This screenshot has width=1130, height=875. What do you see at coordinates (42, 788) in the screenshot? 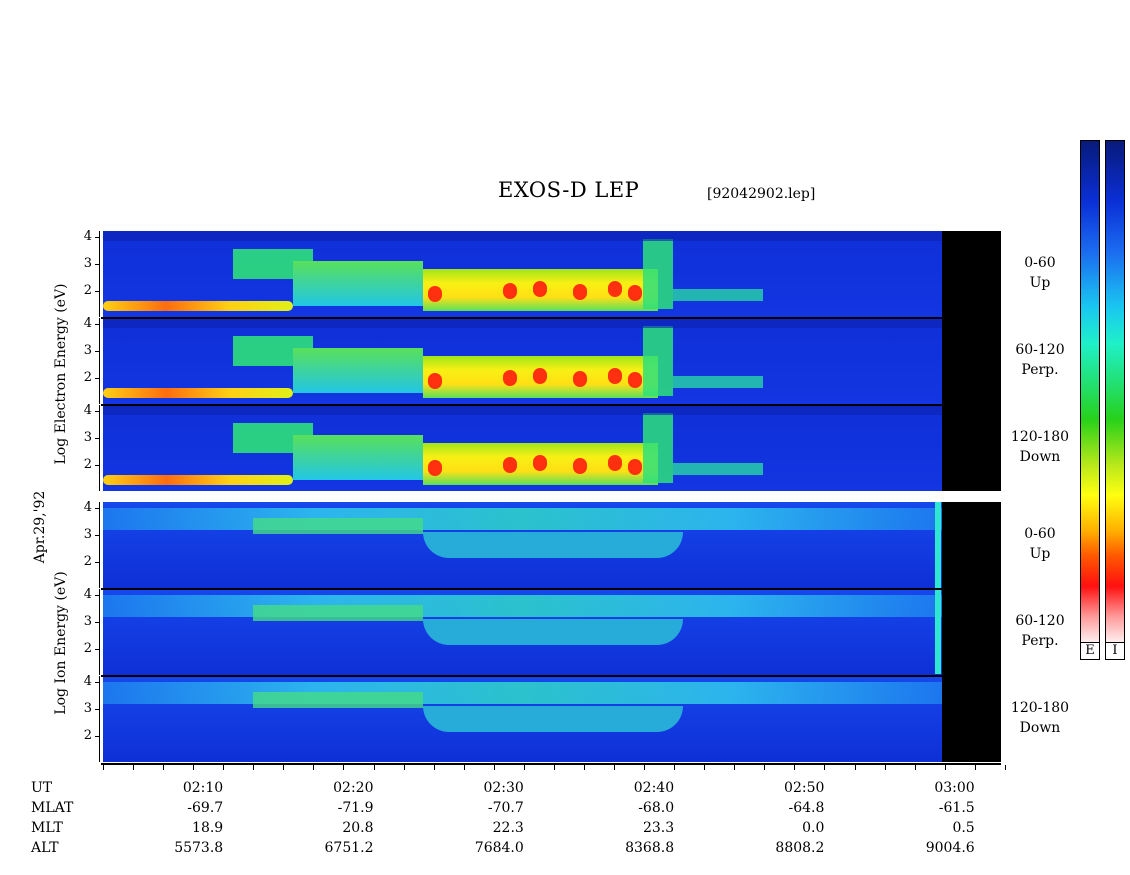
I see `x-row-label-ut: UT` at bounding box center [42, 788].